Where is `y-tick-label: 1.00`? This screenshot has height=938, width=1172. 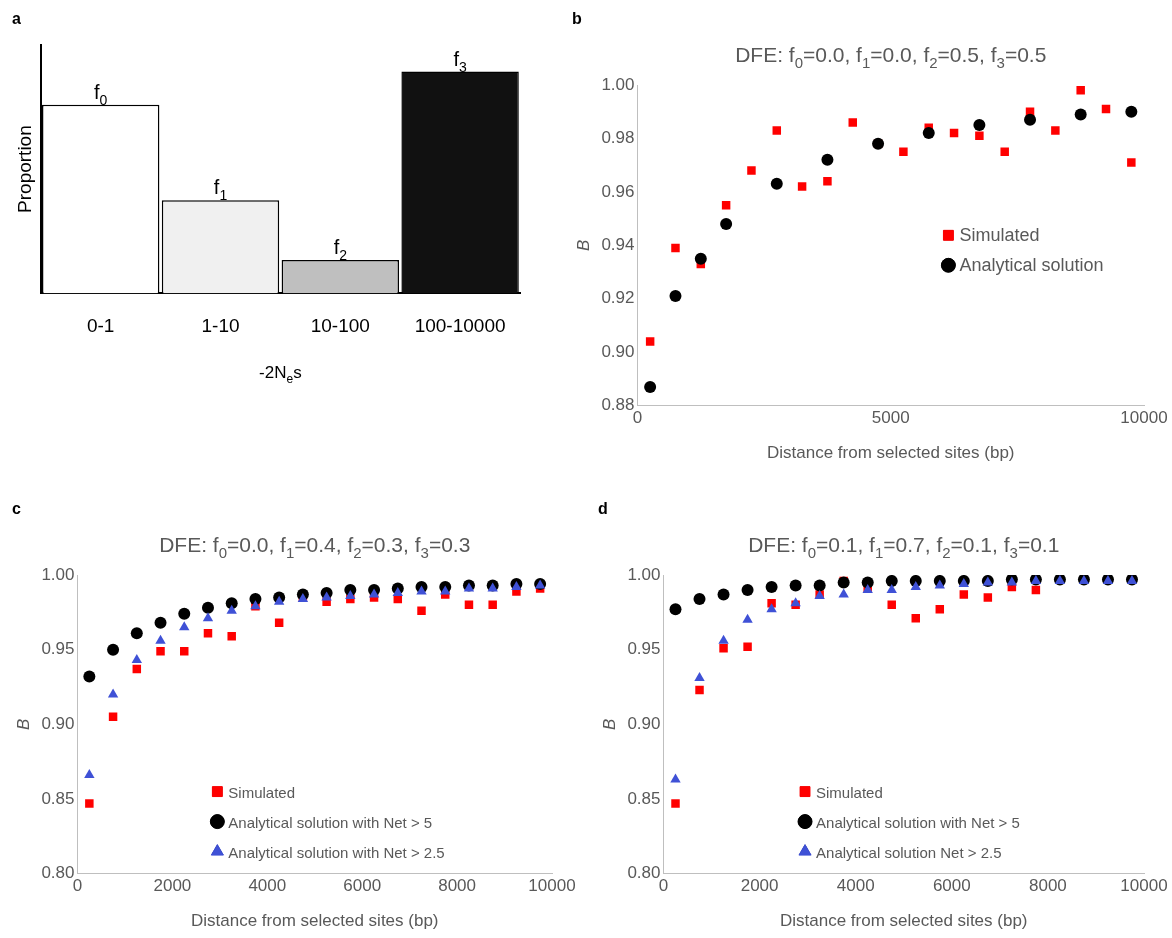 y-tick-label: 1.00 is located at coordinates (58, 574).